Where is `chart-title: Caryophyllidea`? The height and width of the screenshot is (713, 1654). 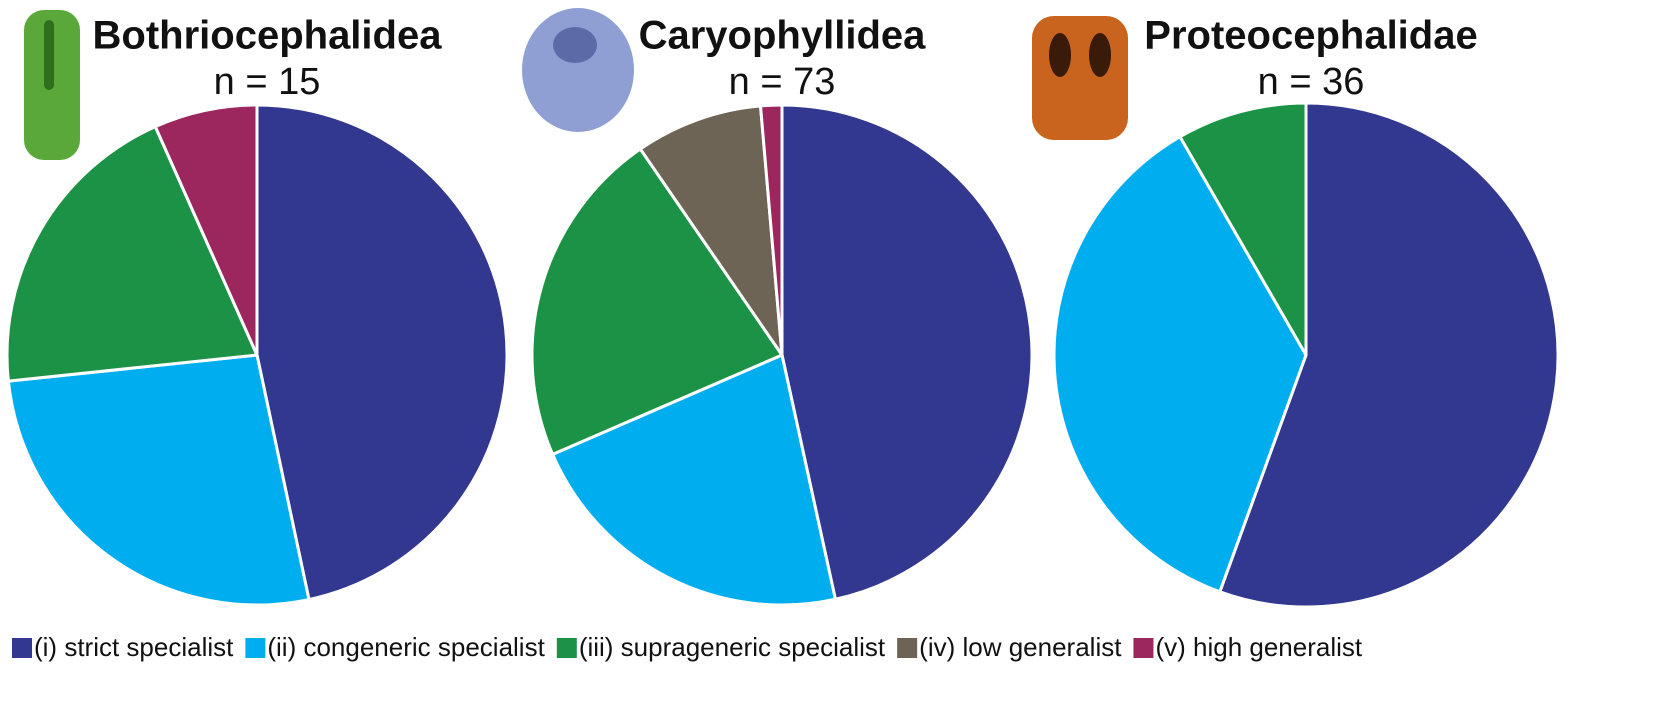
chart-title: Caryophyllidea is located at coordinates (783, 36).